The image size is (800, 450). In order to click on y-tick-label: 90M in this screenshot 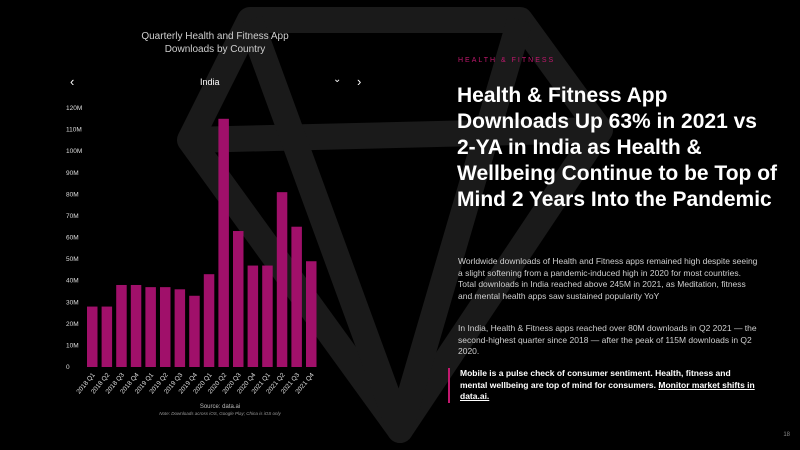, I will do `click(72, 173)`.